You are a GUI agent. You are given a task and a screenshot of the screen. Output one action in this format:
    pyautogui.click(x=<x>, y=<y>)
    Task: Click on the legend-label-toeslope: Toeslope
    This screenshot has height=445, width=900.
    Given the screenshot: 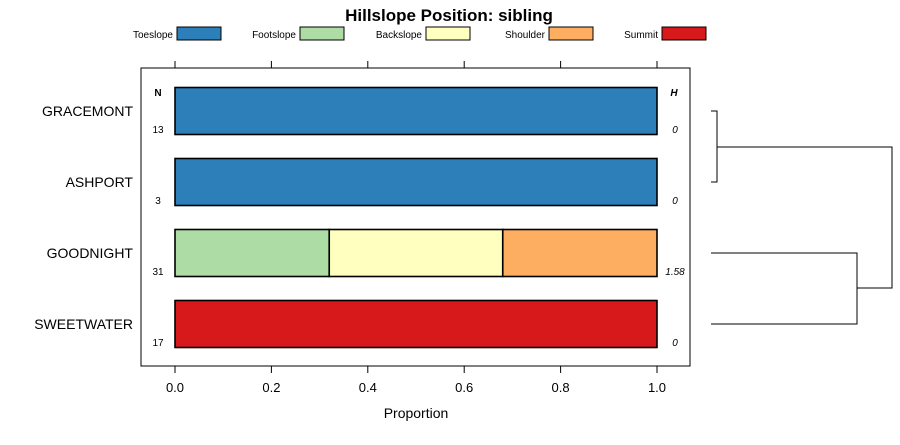 What is the action you would take?
    pyautogui.click(x=153, y=35)
    